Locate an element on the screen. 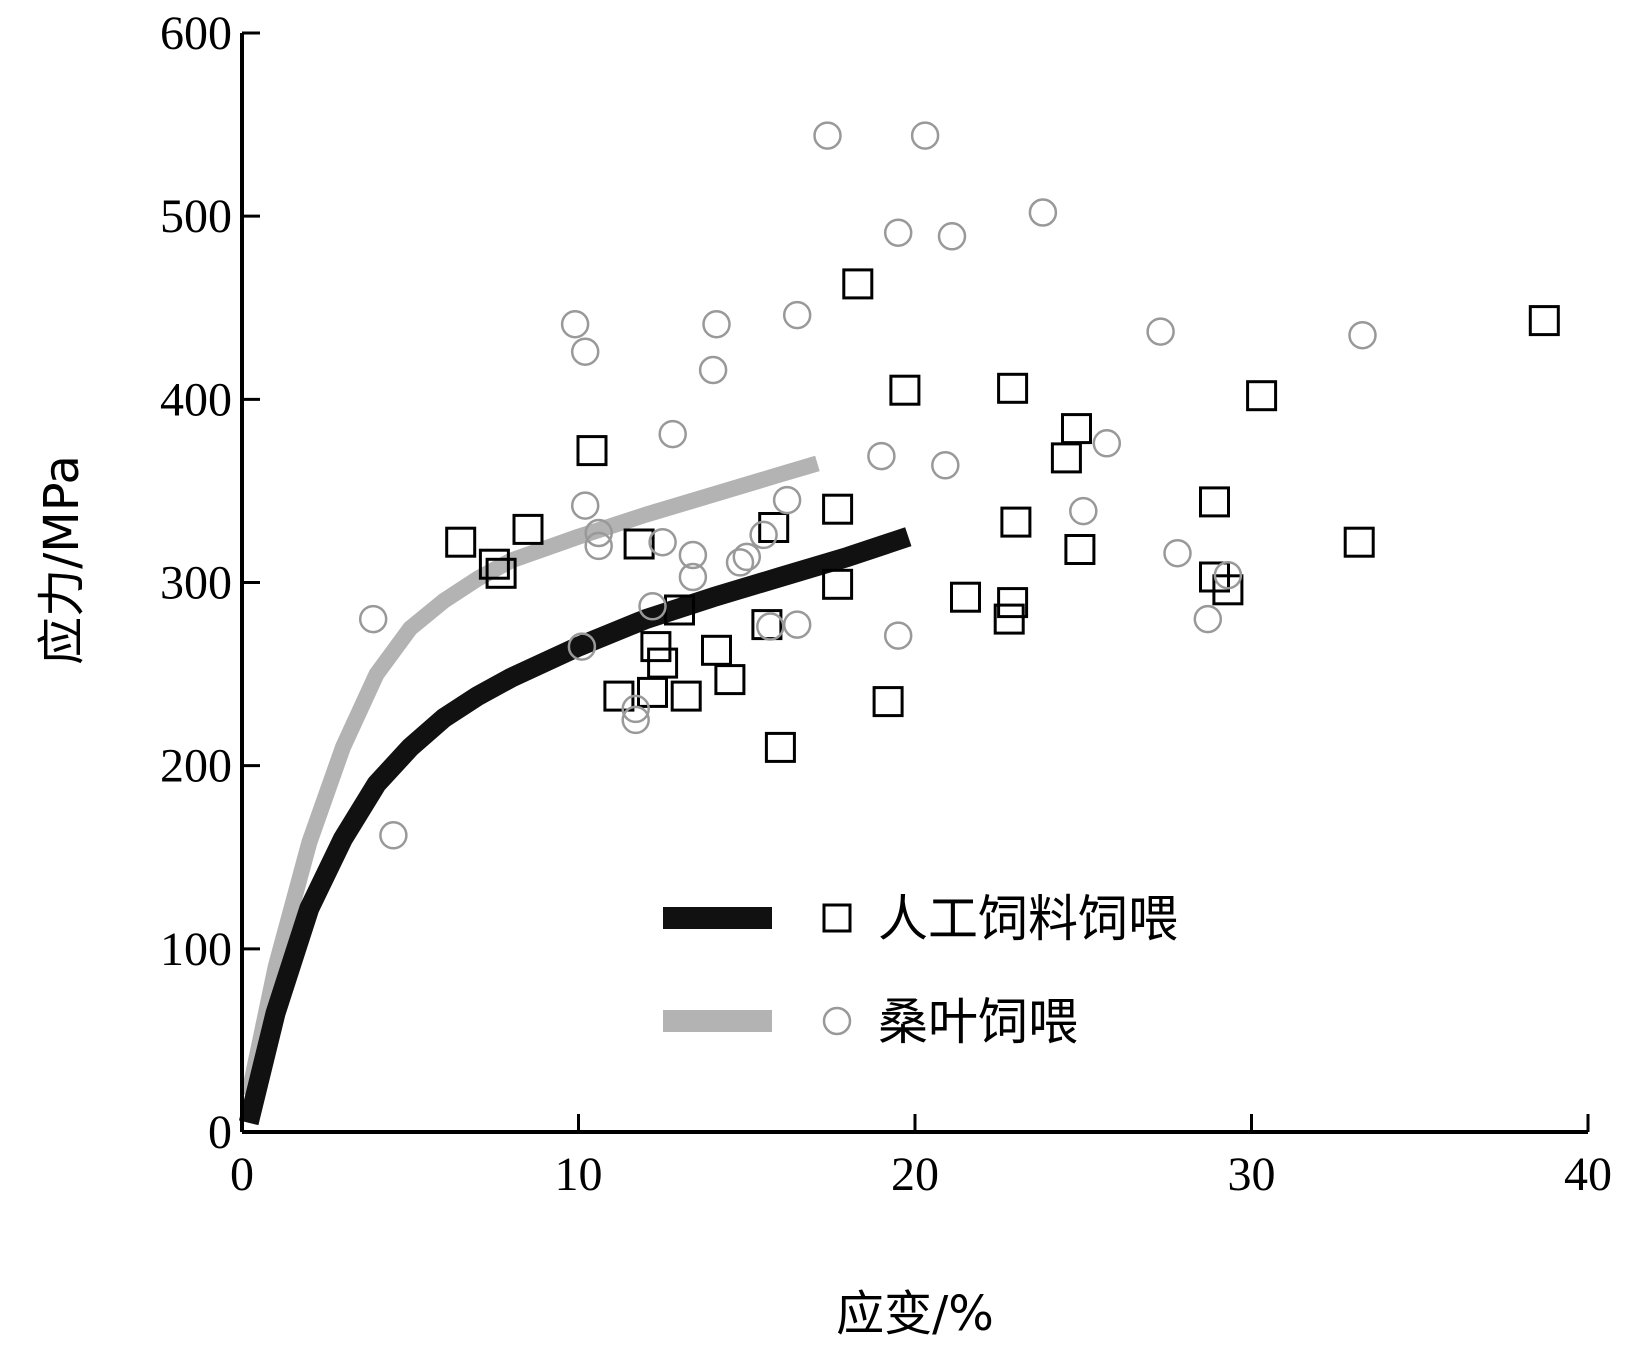 Image resolution: width=1631 pixels, height=1348 pixels. legend-label: 桑叶饲喂 is located at coordinates (978, 1022).